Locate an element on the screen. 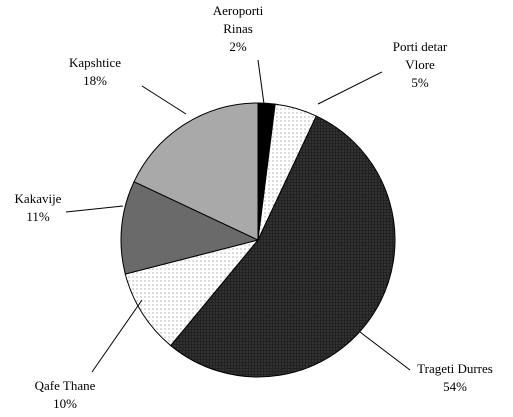 The image size is (513, 417). value-label: 54% is located at coordinates (455, 386).